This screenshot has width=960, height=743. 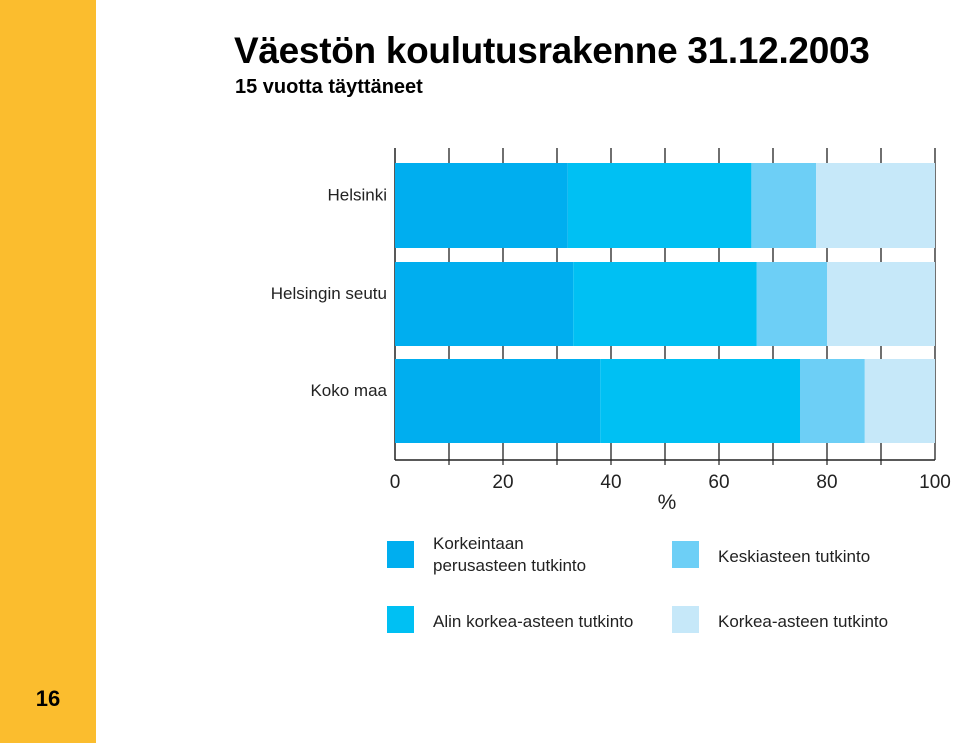 What do you see at coordinates (509, 554) in the screenshot?
I see `legend-label: Korkeintaan perusasteen tutkinto` at bounding box center [509, 554].